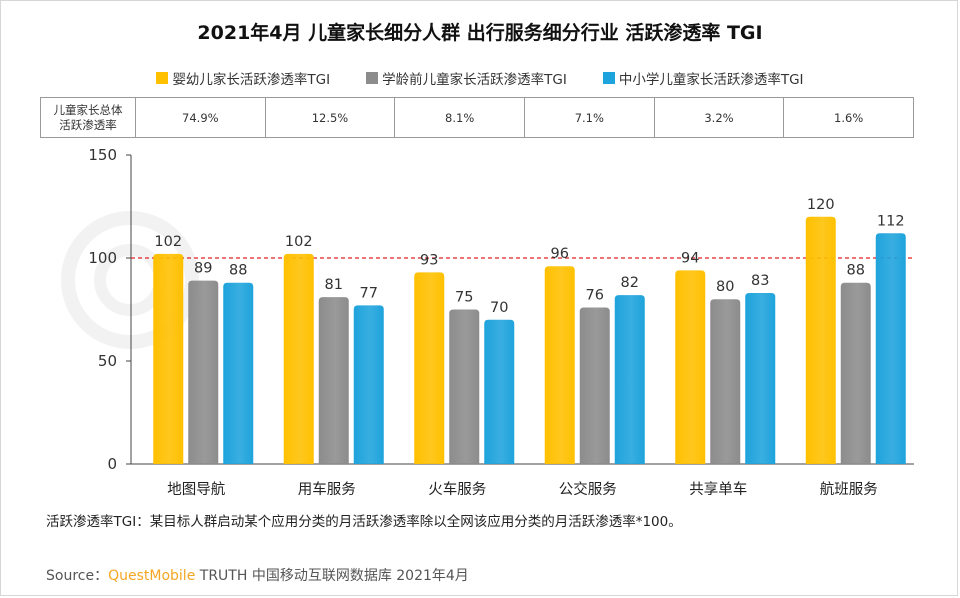  I want to click on overall-value-cell: 7.1%, so click(589, 117).